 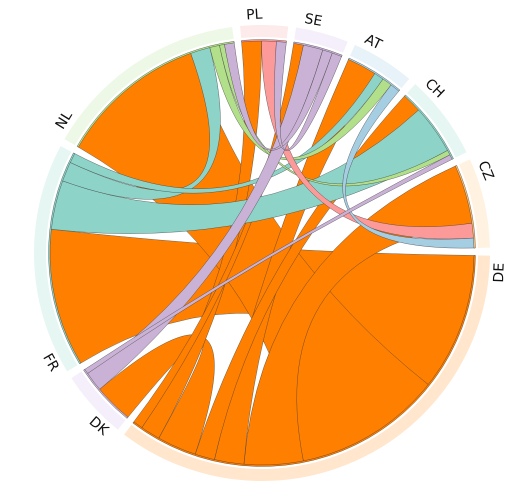 I want to click on outer-arc-se, so click(x=321, y=40).